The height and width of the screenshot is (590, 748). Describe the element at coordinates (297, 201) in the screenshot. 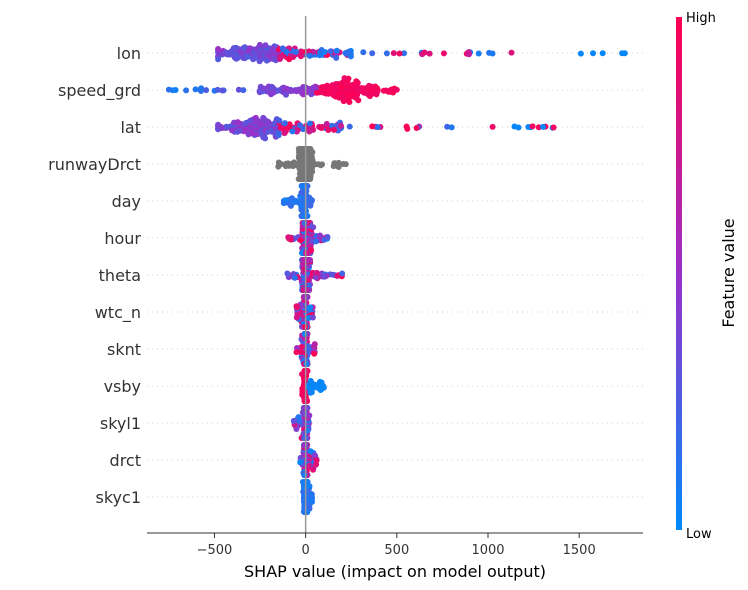

I see `feature-swarm-day` at that location.